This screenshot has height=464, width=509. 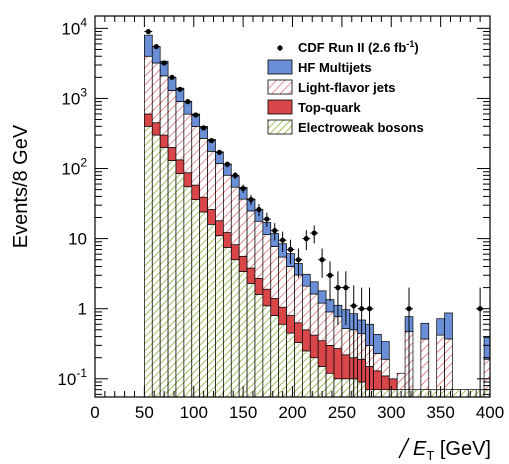 I want to click on legend-label-hf-multijets: HF Multijets, so click(x=335, y=67).